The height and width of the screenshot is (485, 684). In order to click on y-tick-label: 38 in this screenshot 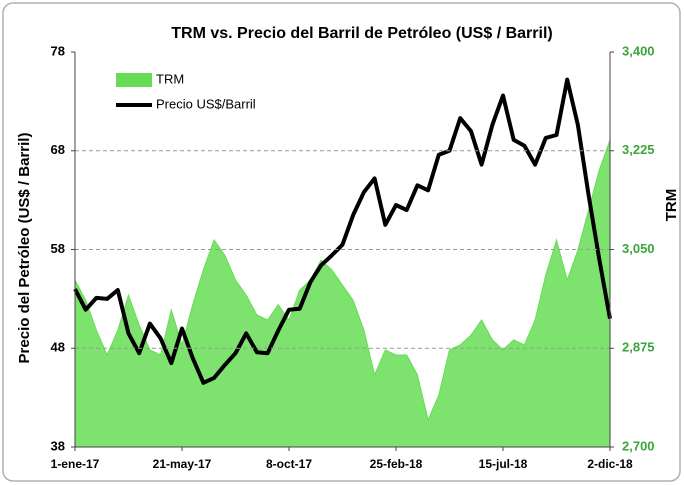, I will do `click(58, 445)`.